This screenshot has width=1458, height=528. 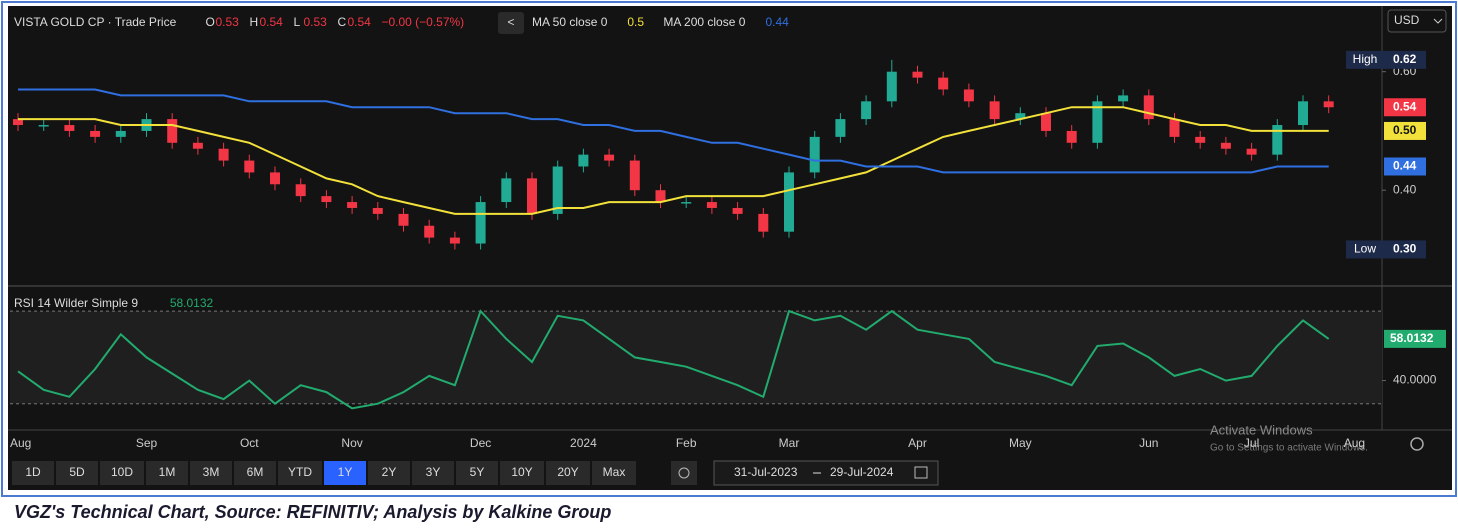 I want to click on ohlc-key: C, so click(x=341, y=22).